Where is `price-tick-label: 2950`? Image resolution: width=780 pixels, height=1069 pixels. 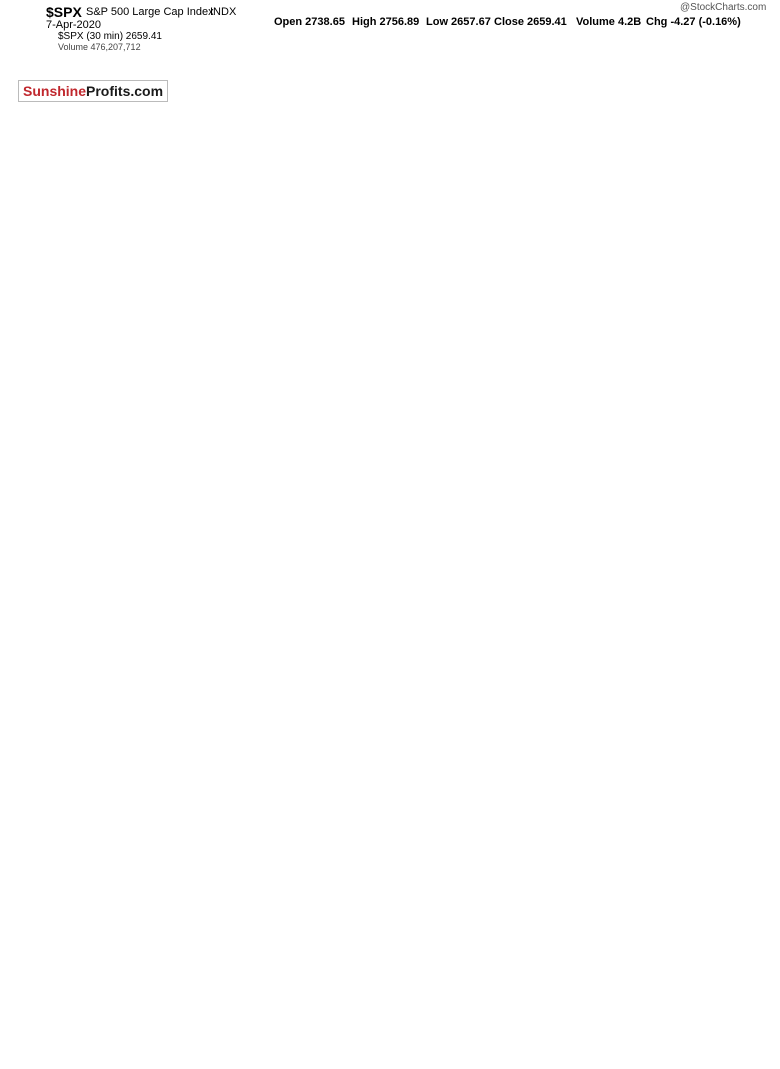 price-tick-label: 2950 is located at coordinates (749, 49).